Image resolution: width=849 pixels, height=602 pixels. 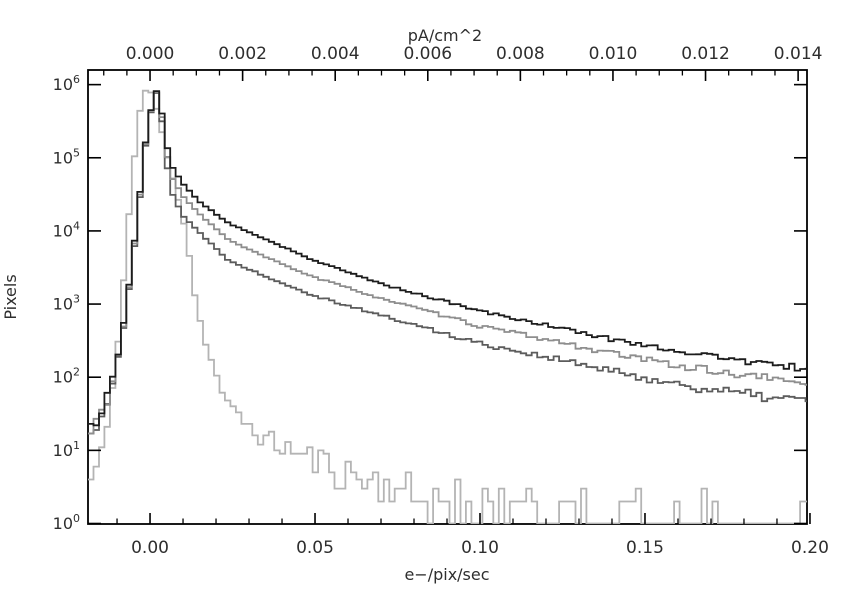 What do you see at coordinates (798, 54) in the screenshot?
I see `top-axis-tick-label: 0.014` at bounding box center [798, 54].